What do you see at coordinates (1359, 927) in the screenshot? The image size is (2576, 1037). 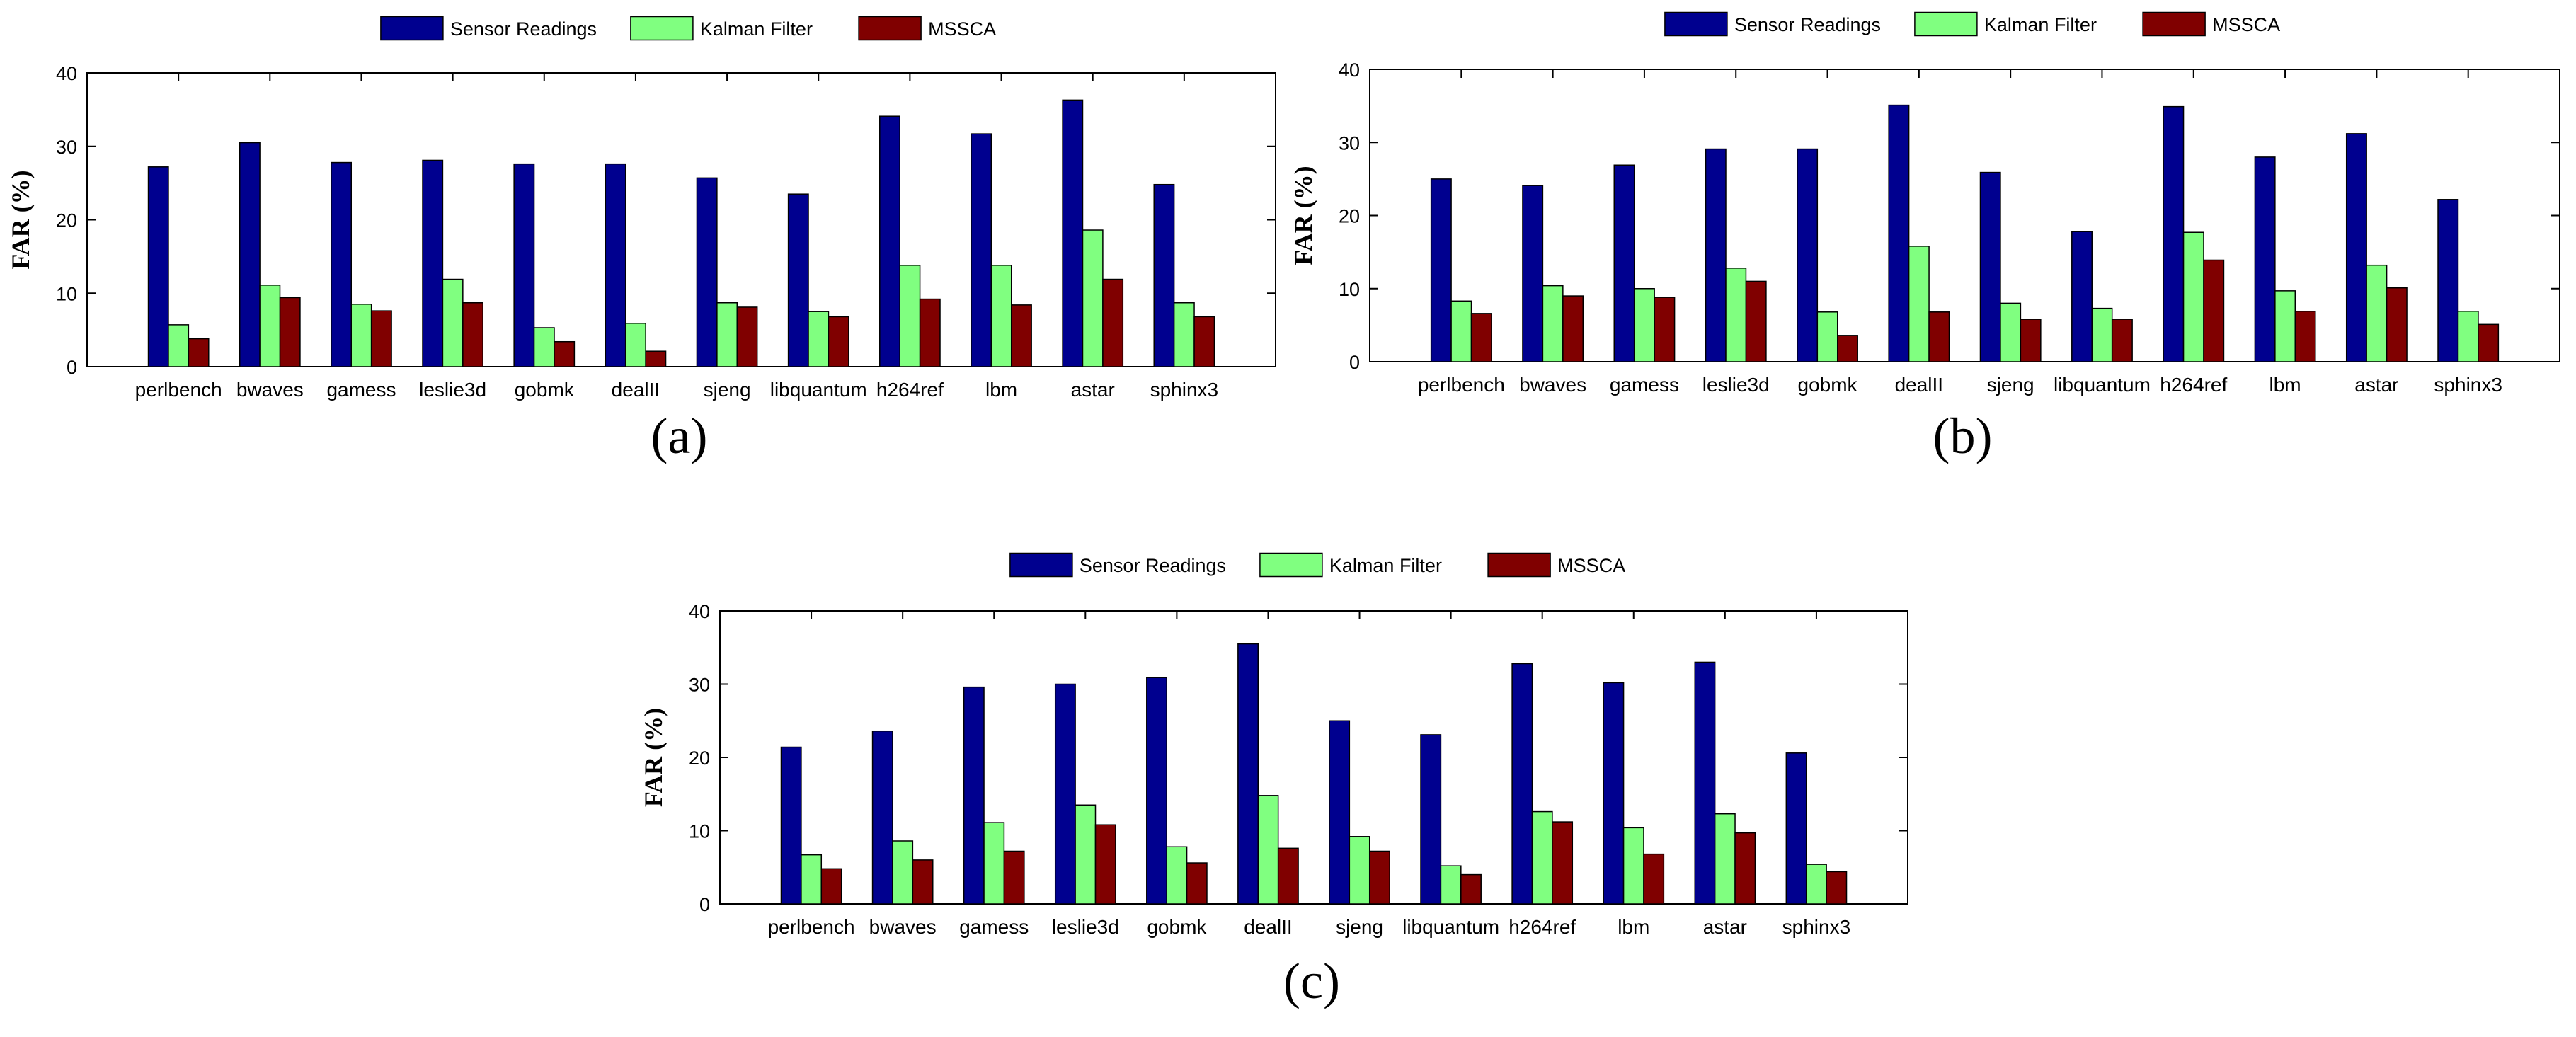 I see `x-category-label: sjeng` at bounding box center [1359, 927].